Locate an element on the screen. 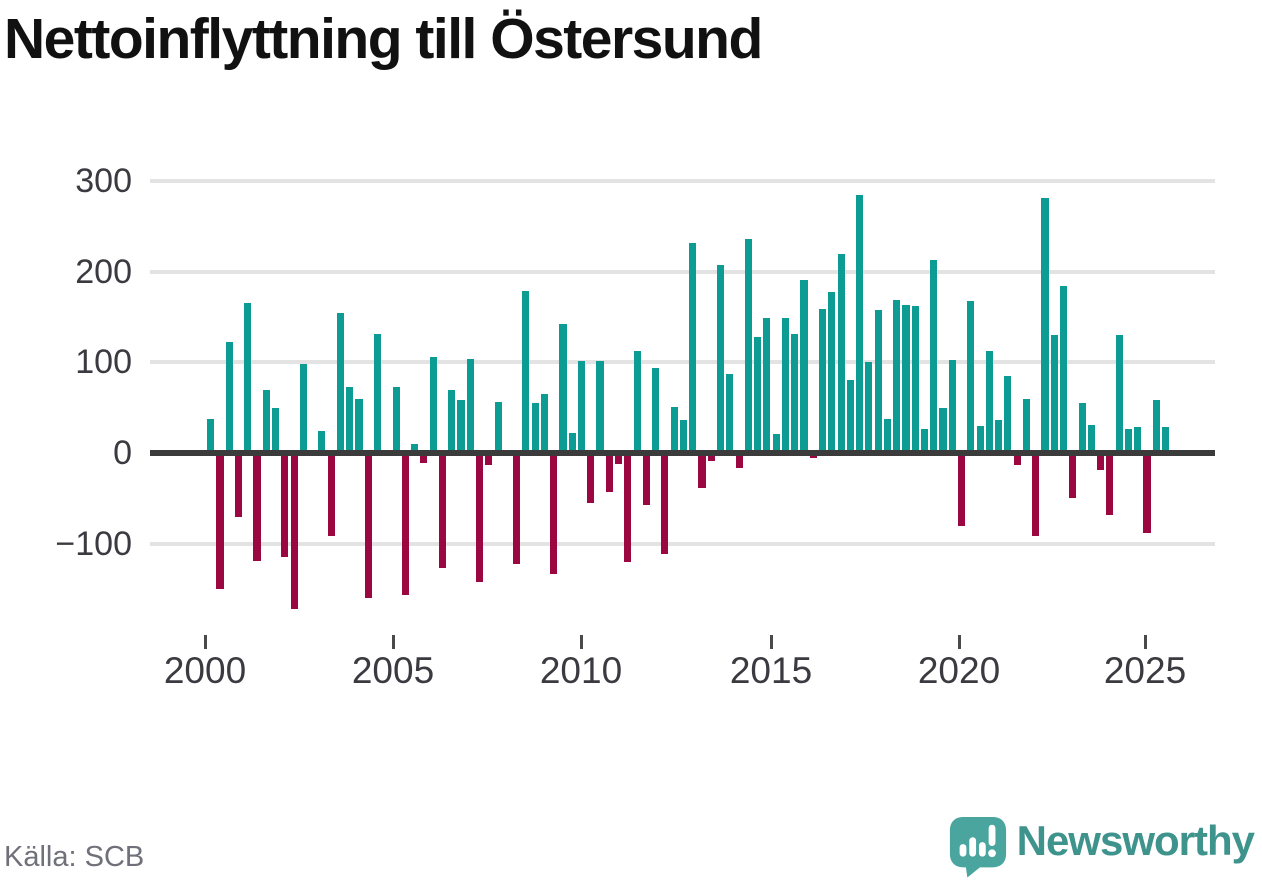 The width and height of the screenshot is (1262, 883). y-axis-label: 300 is located at coordinates (103, 180).